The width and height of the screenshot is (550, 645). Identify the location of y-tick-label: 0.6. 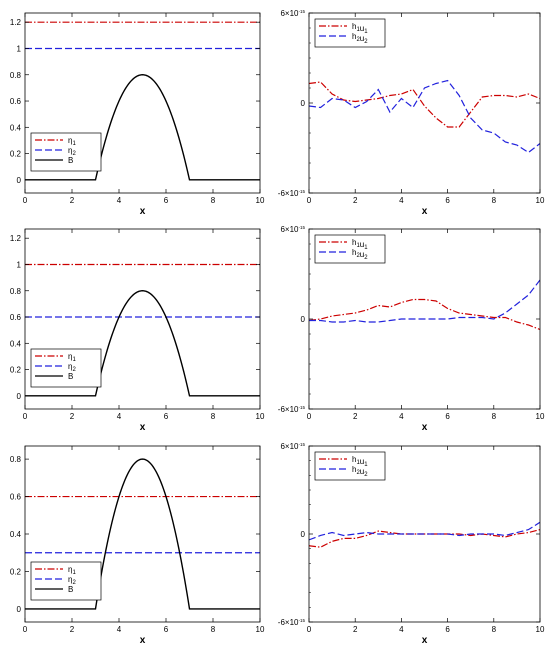
(16, 317).